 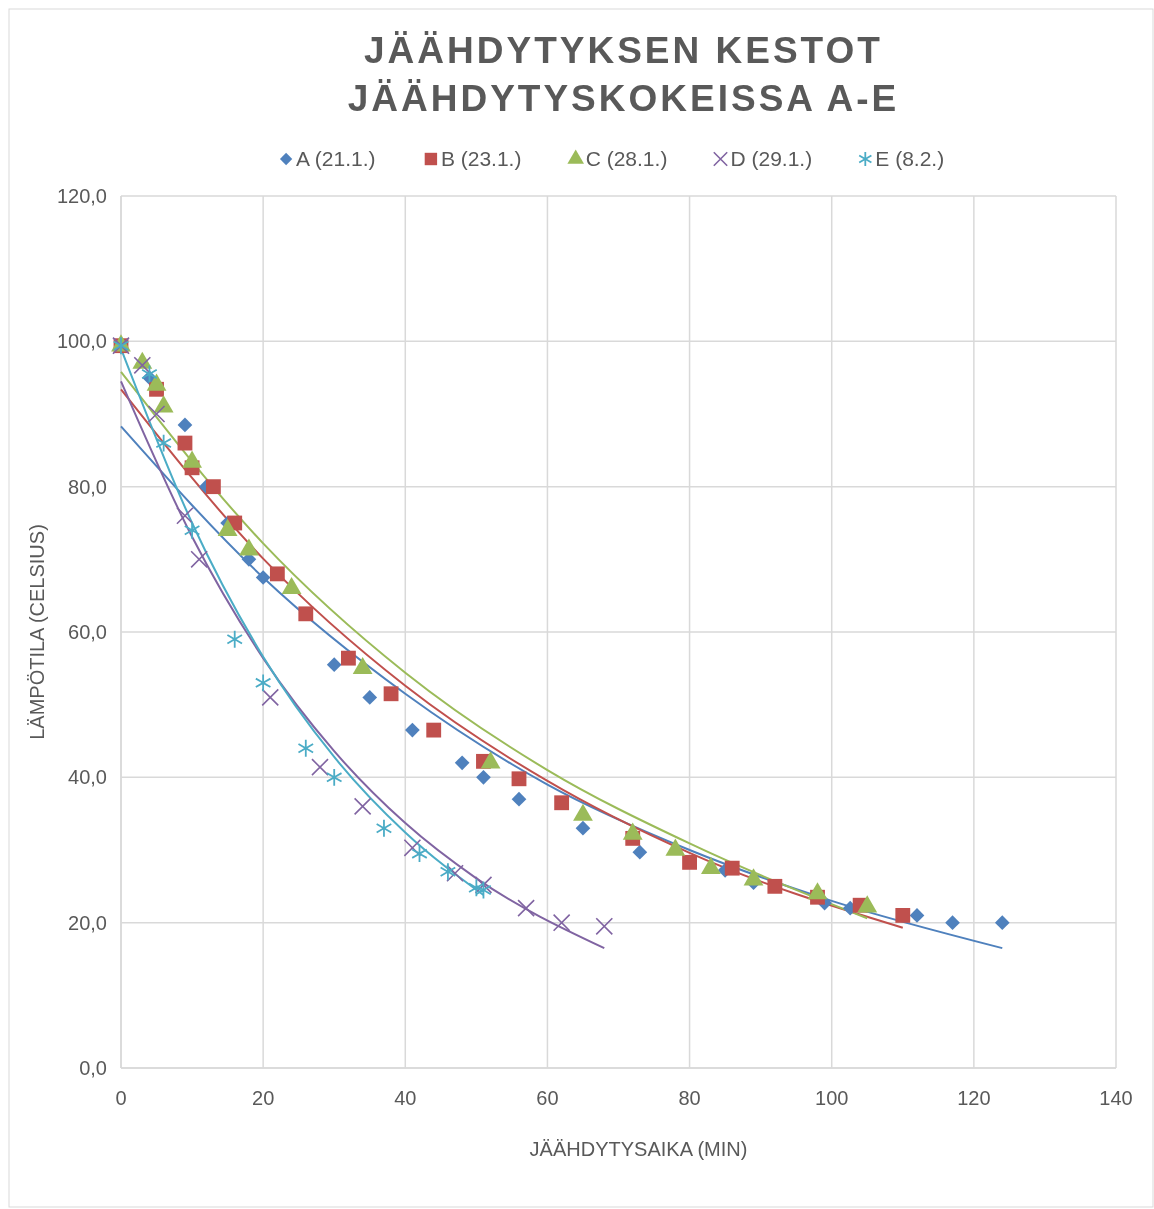 I want to click on x-axis-title: JÄÄHDYTYSAIKA (MIN), so click(x=638, y=1149).